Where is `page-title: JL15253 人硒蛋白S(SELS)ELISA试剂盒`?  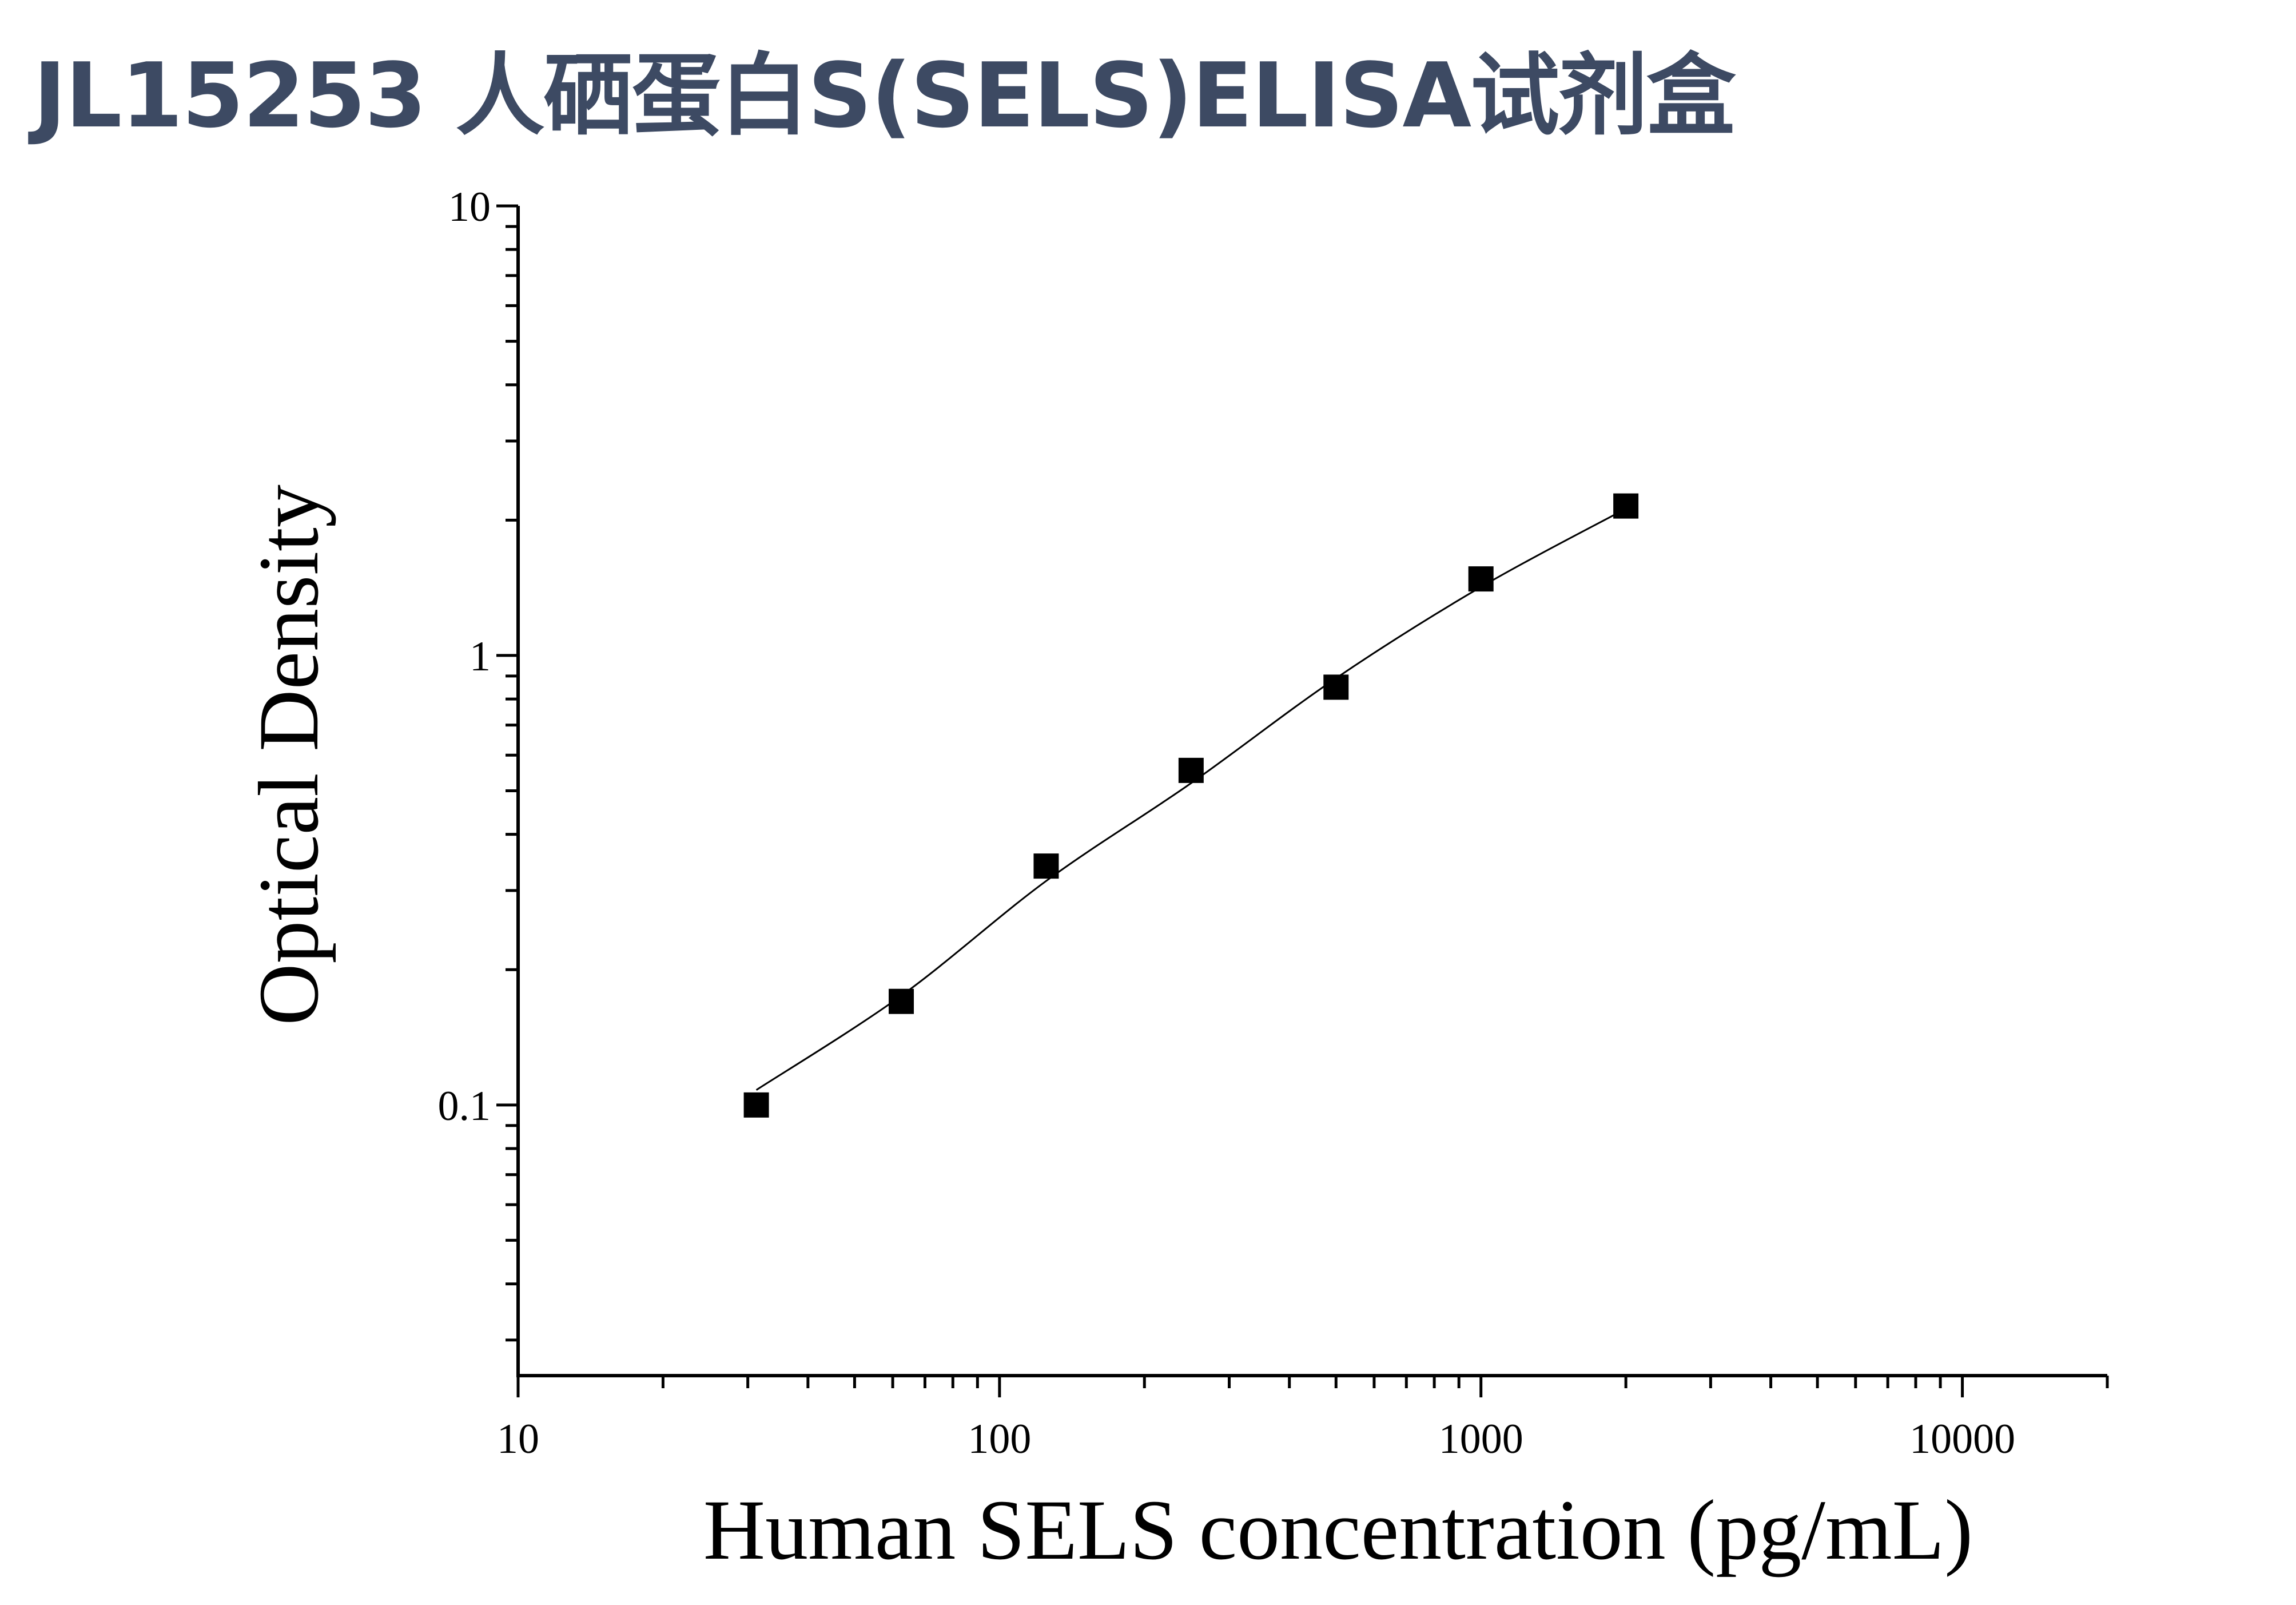 page-title: JL15253 人硒蛋白S(SELS)ELISA试剂盒 is located at coordinates (885, 95).